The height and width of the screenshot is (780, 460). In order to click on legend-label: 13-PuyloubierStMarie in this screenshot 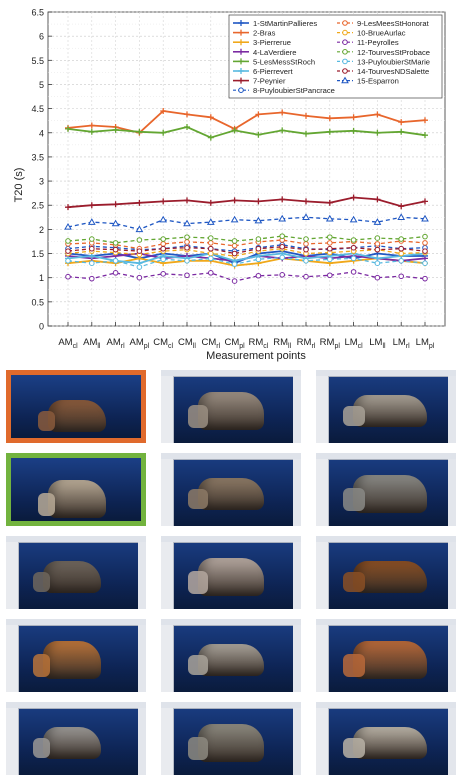, I will do `click(393, 61)`.